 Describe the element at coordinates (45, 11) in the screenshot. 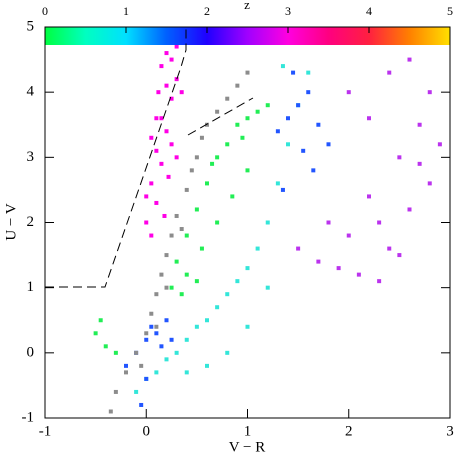

I see `colorbar-tick-label: 0` at that location.